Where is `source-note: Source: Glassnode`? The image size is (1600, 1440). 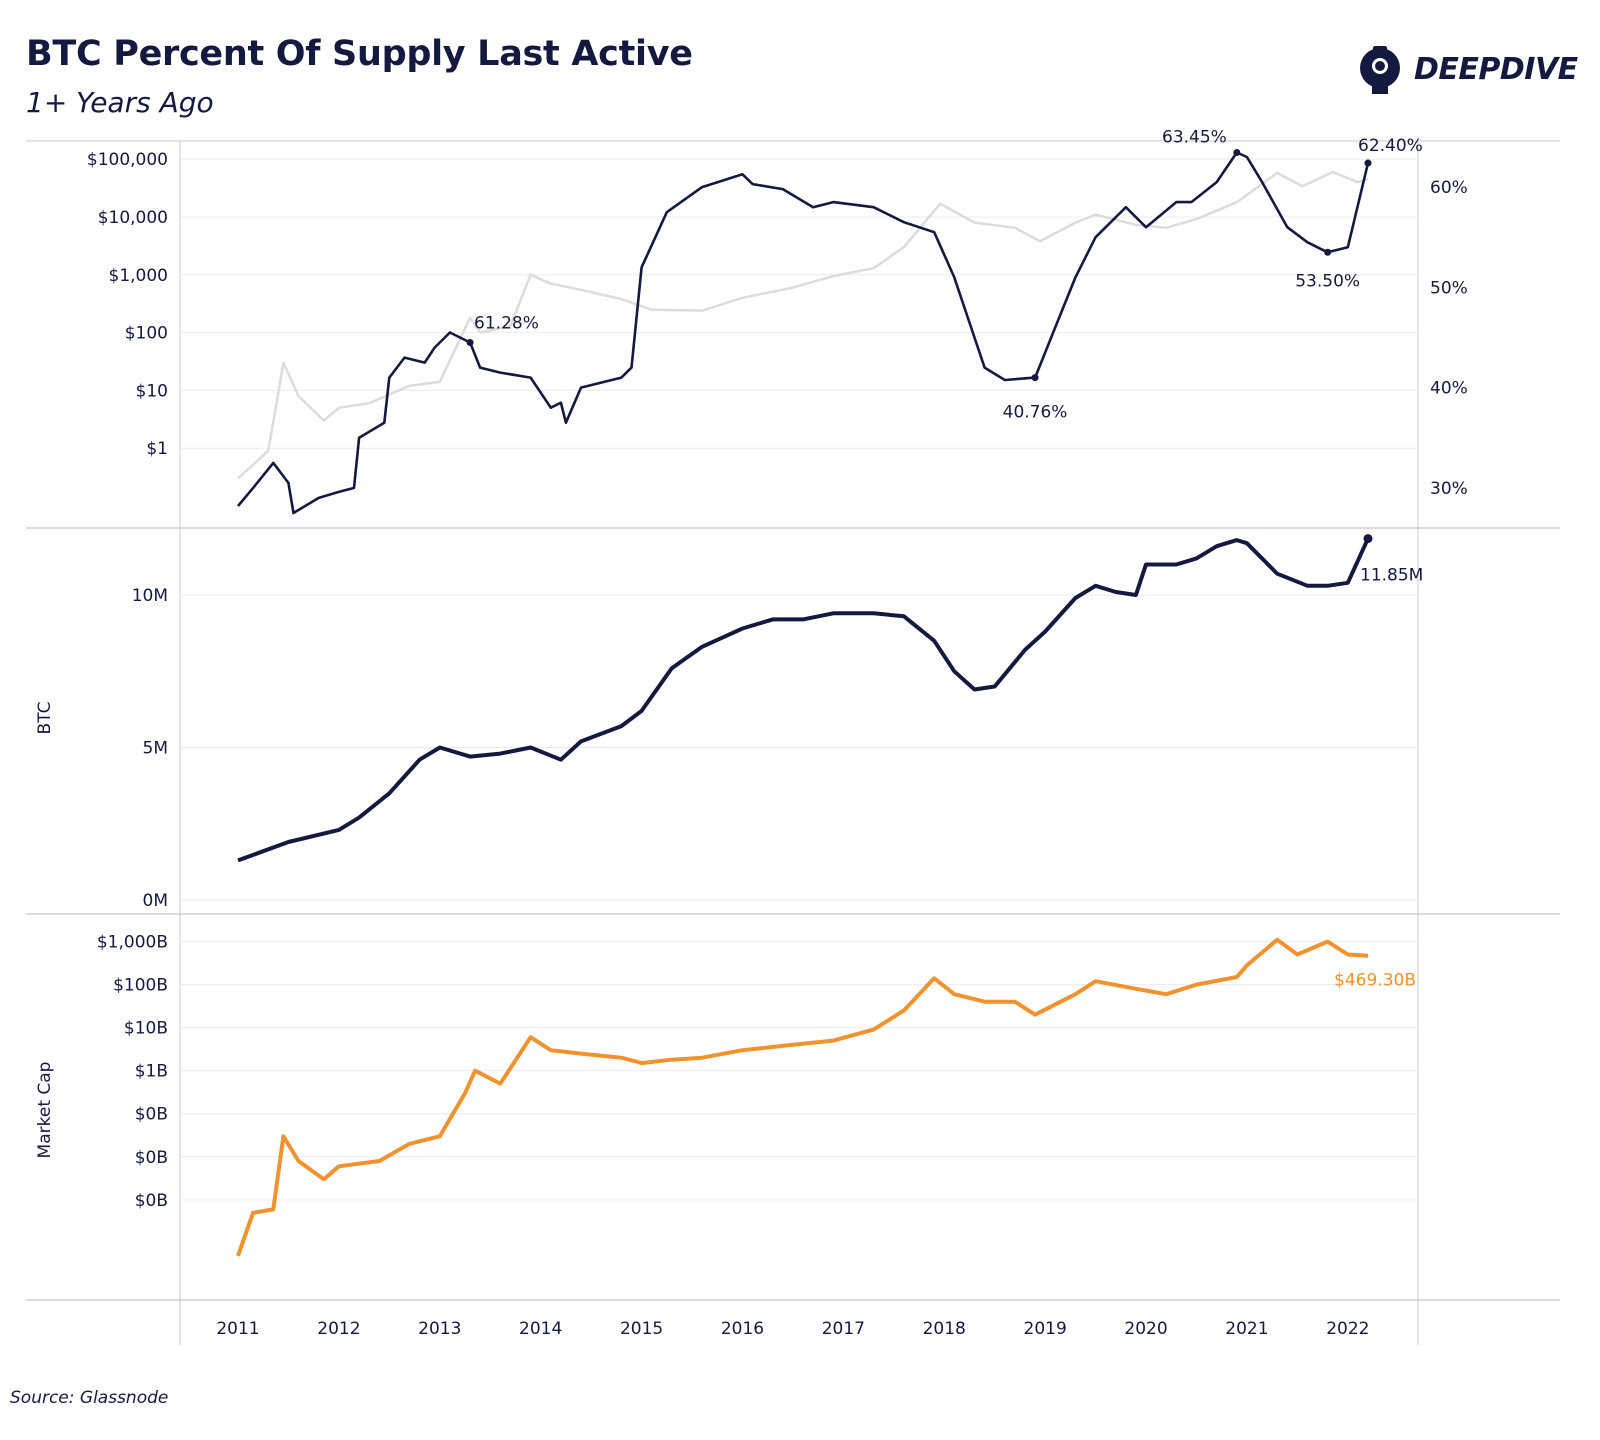
source-note: Source: Glassnode is located at coordinates (89, 1398).